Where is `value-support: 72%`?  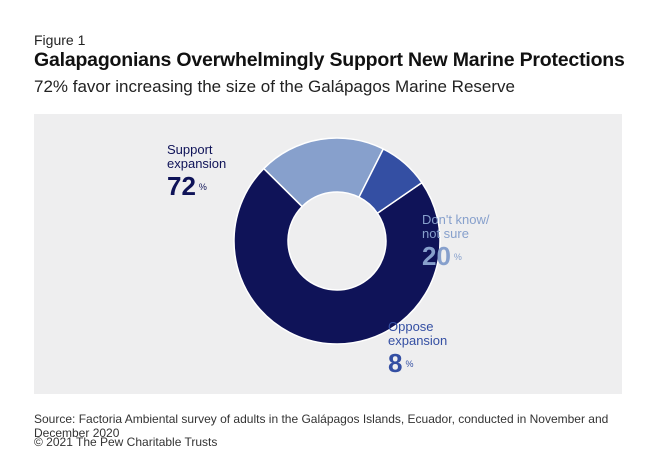
value-support: 72% is located at coordinates (196, 186).